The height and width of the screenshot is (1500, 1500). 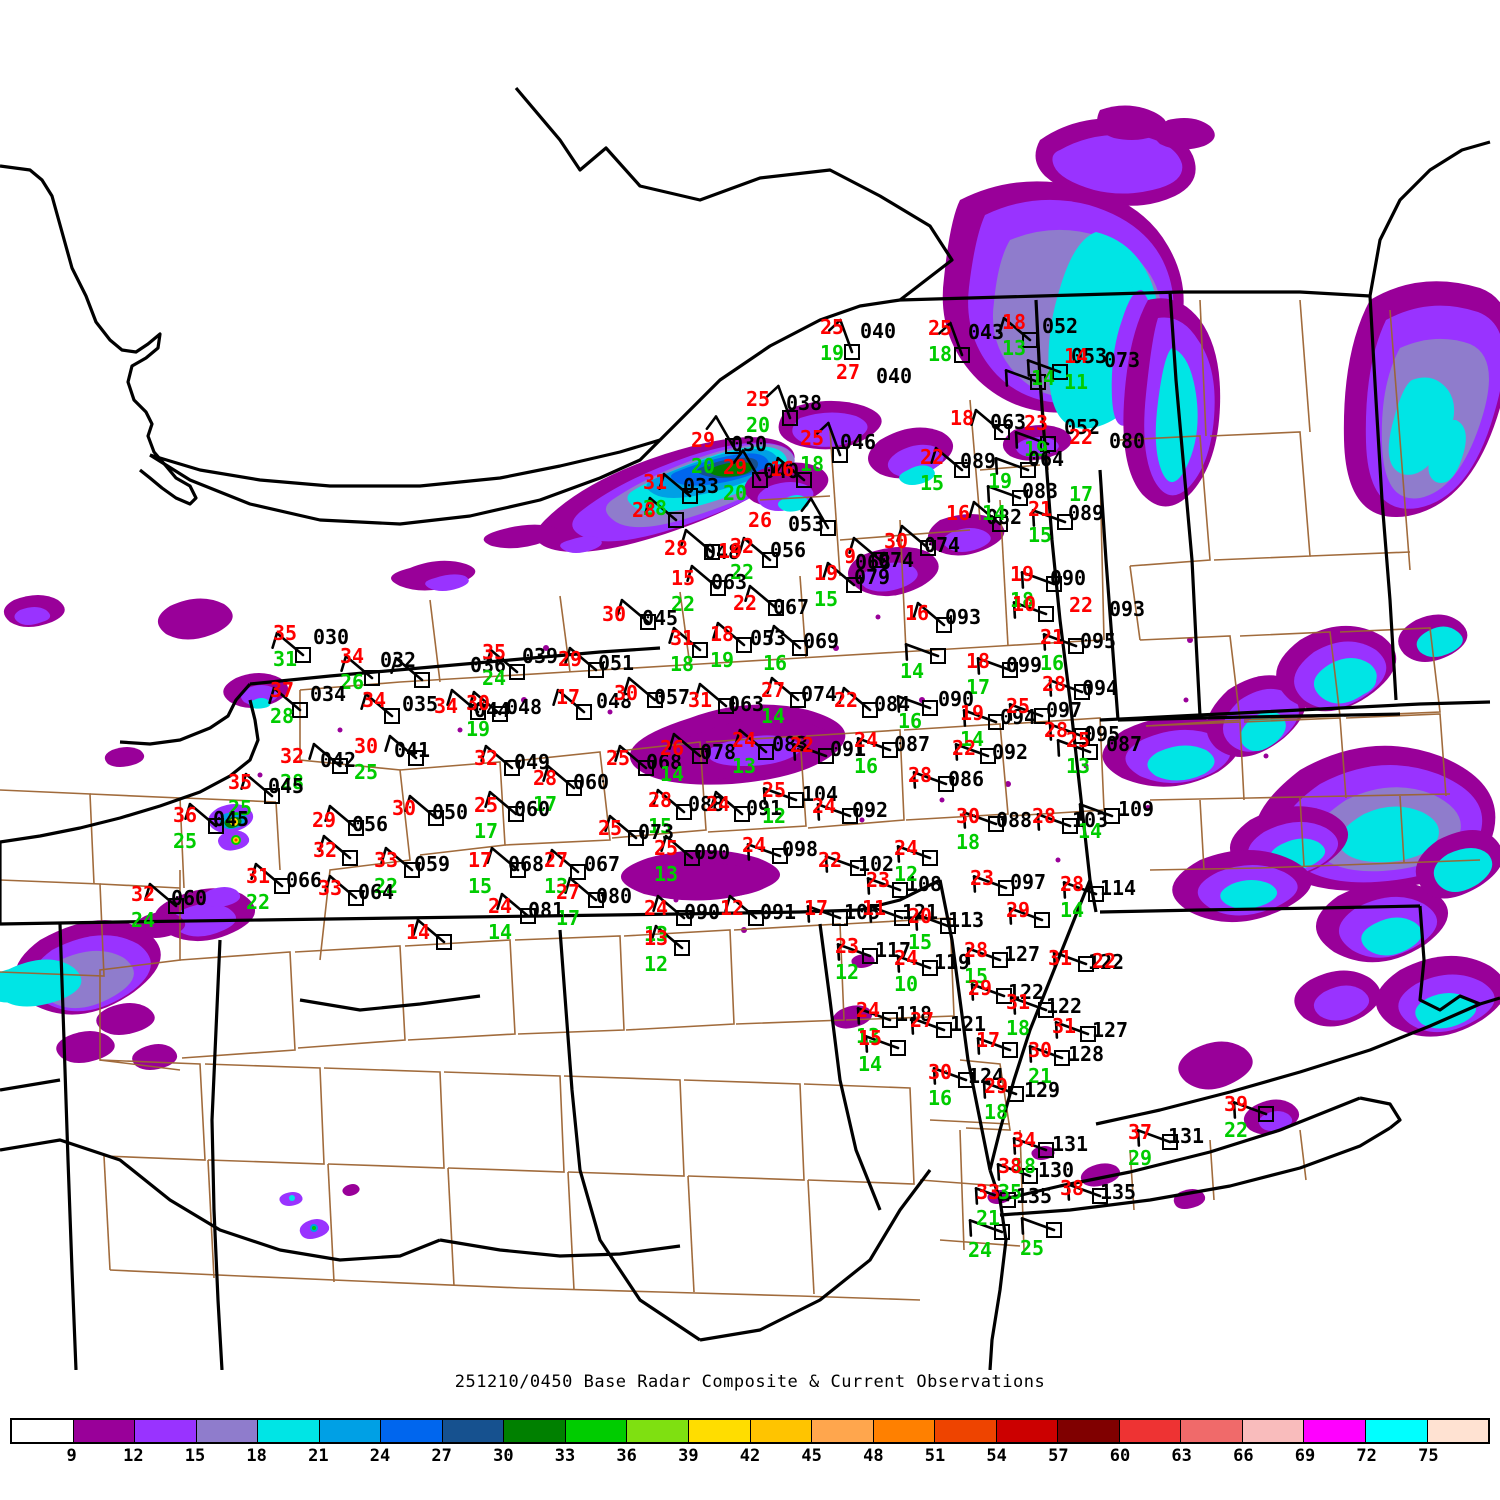 What do you see at coordinates (1305, 1456) in the screenshot?
I see `colorbar-tick-69: 69` at bounding box center [1305, 1456].